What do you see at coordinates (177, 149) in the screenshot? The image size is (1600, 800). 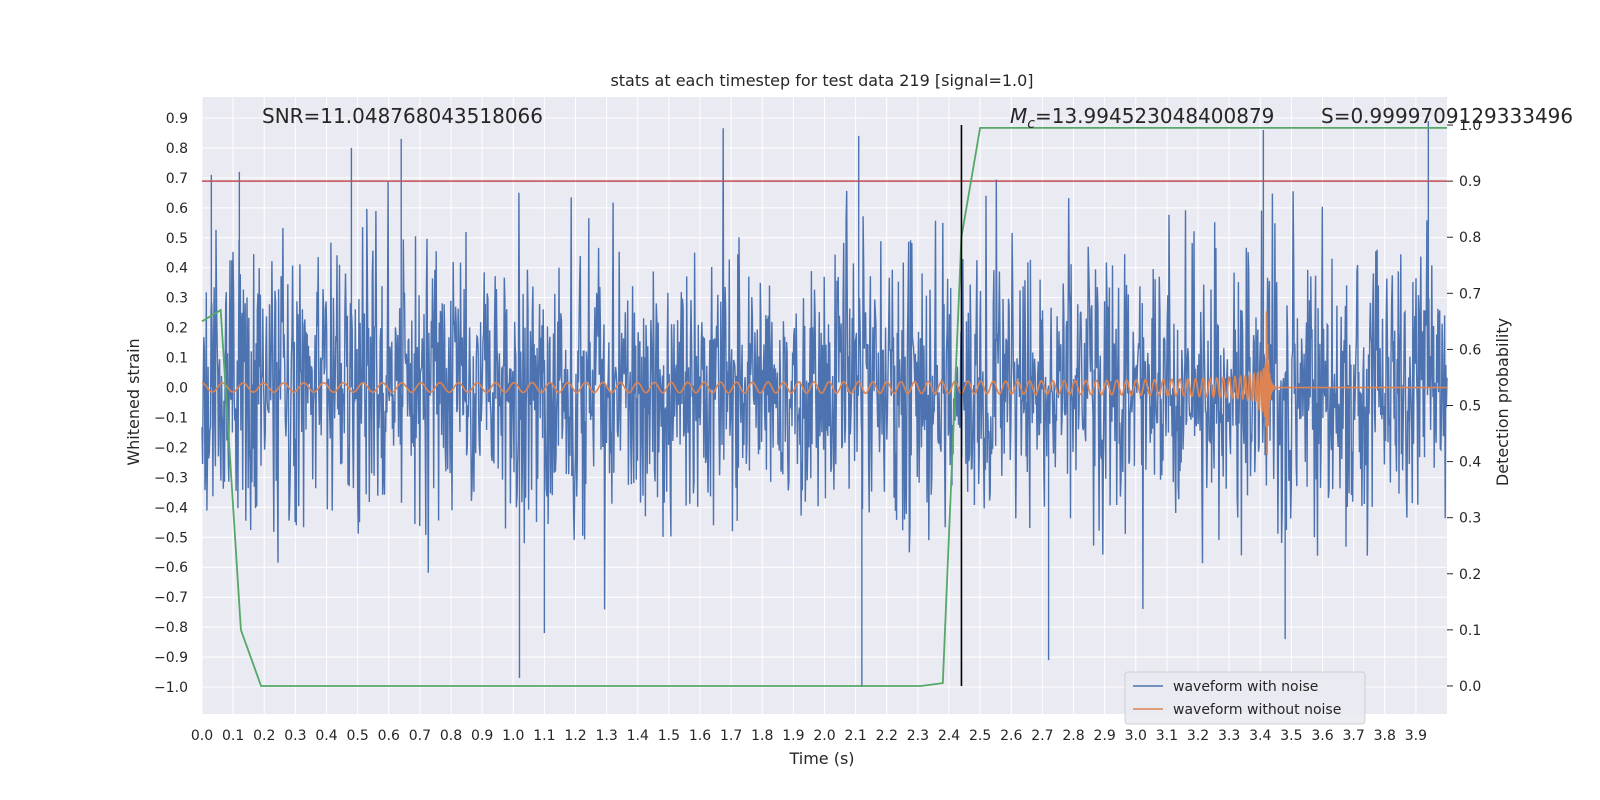 I see `y-tick-label: 0.8` at bounding box center [177, 149].